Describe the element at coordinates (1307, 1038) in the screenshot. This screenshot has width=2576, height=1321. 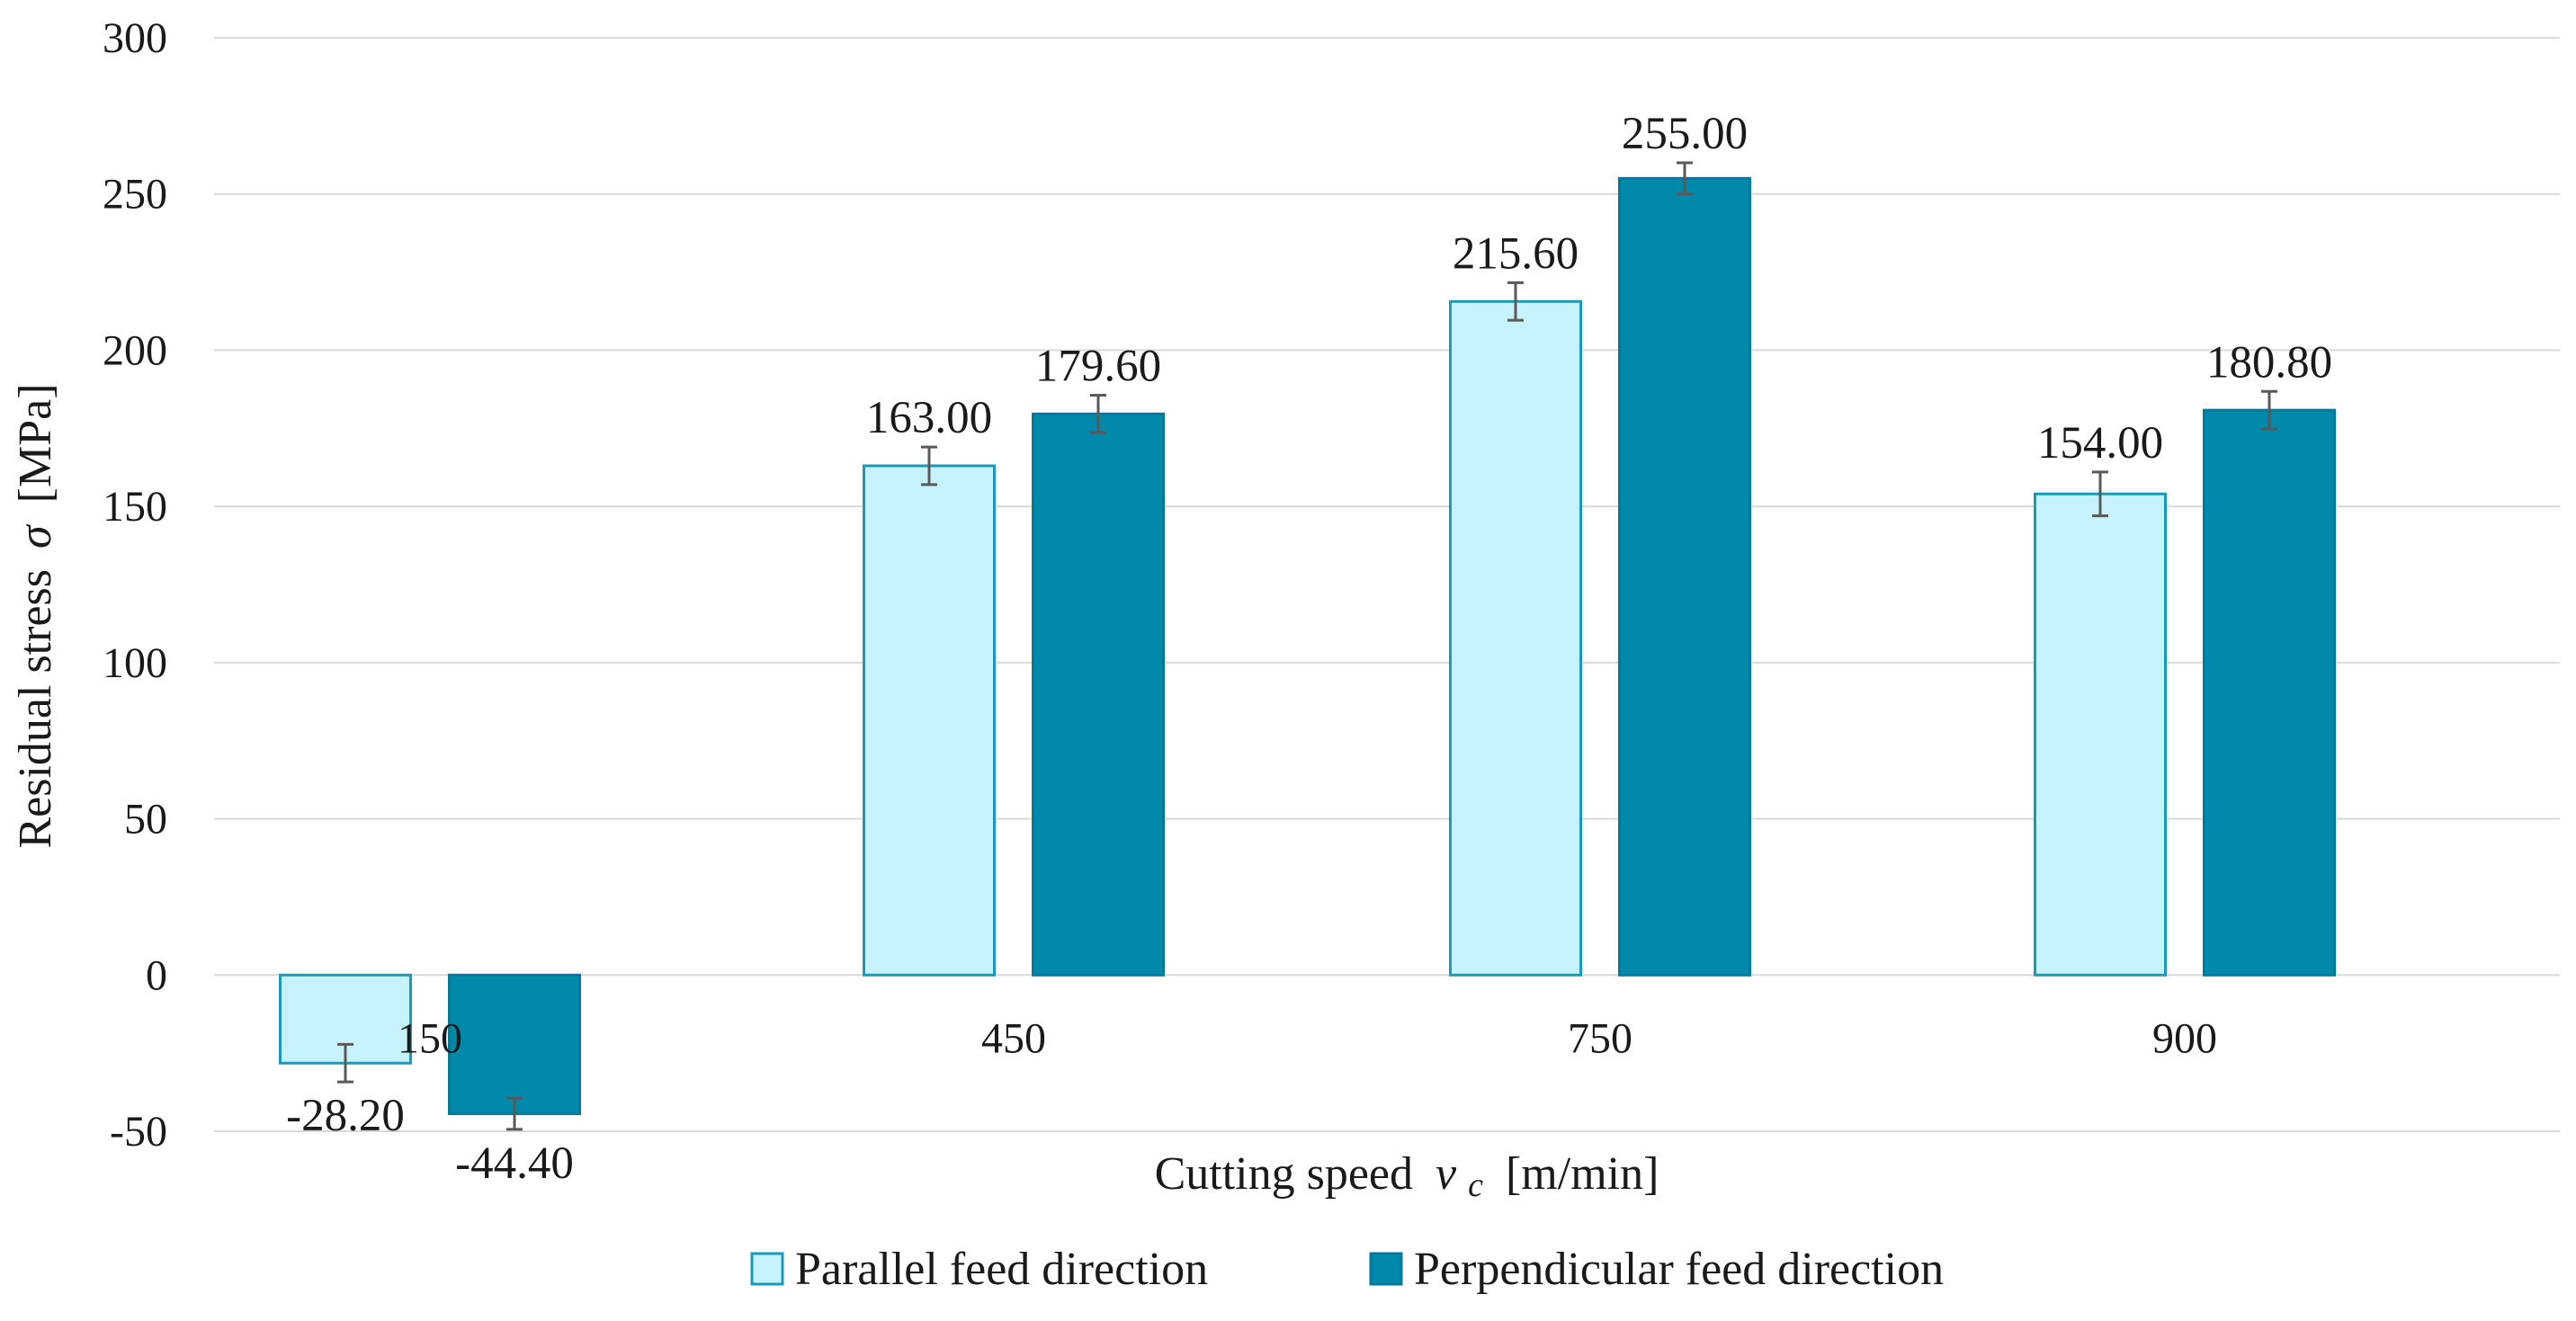
I see `x-axis-ticks: 150 450 750 900` at that location.